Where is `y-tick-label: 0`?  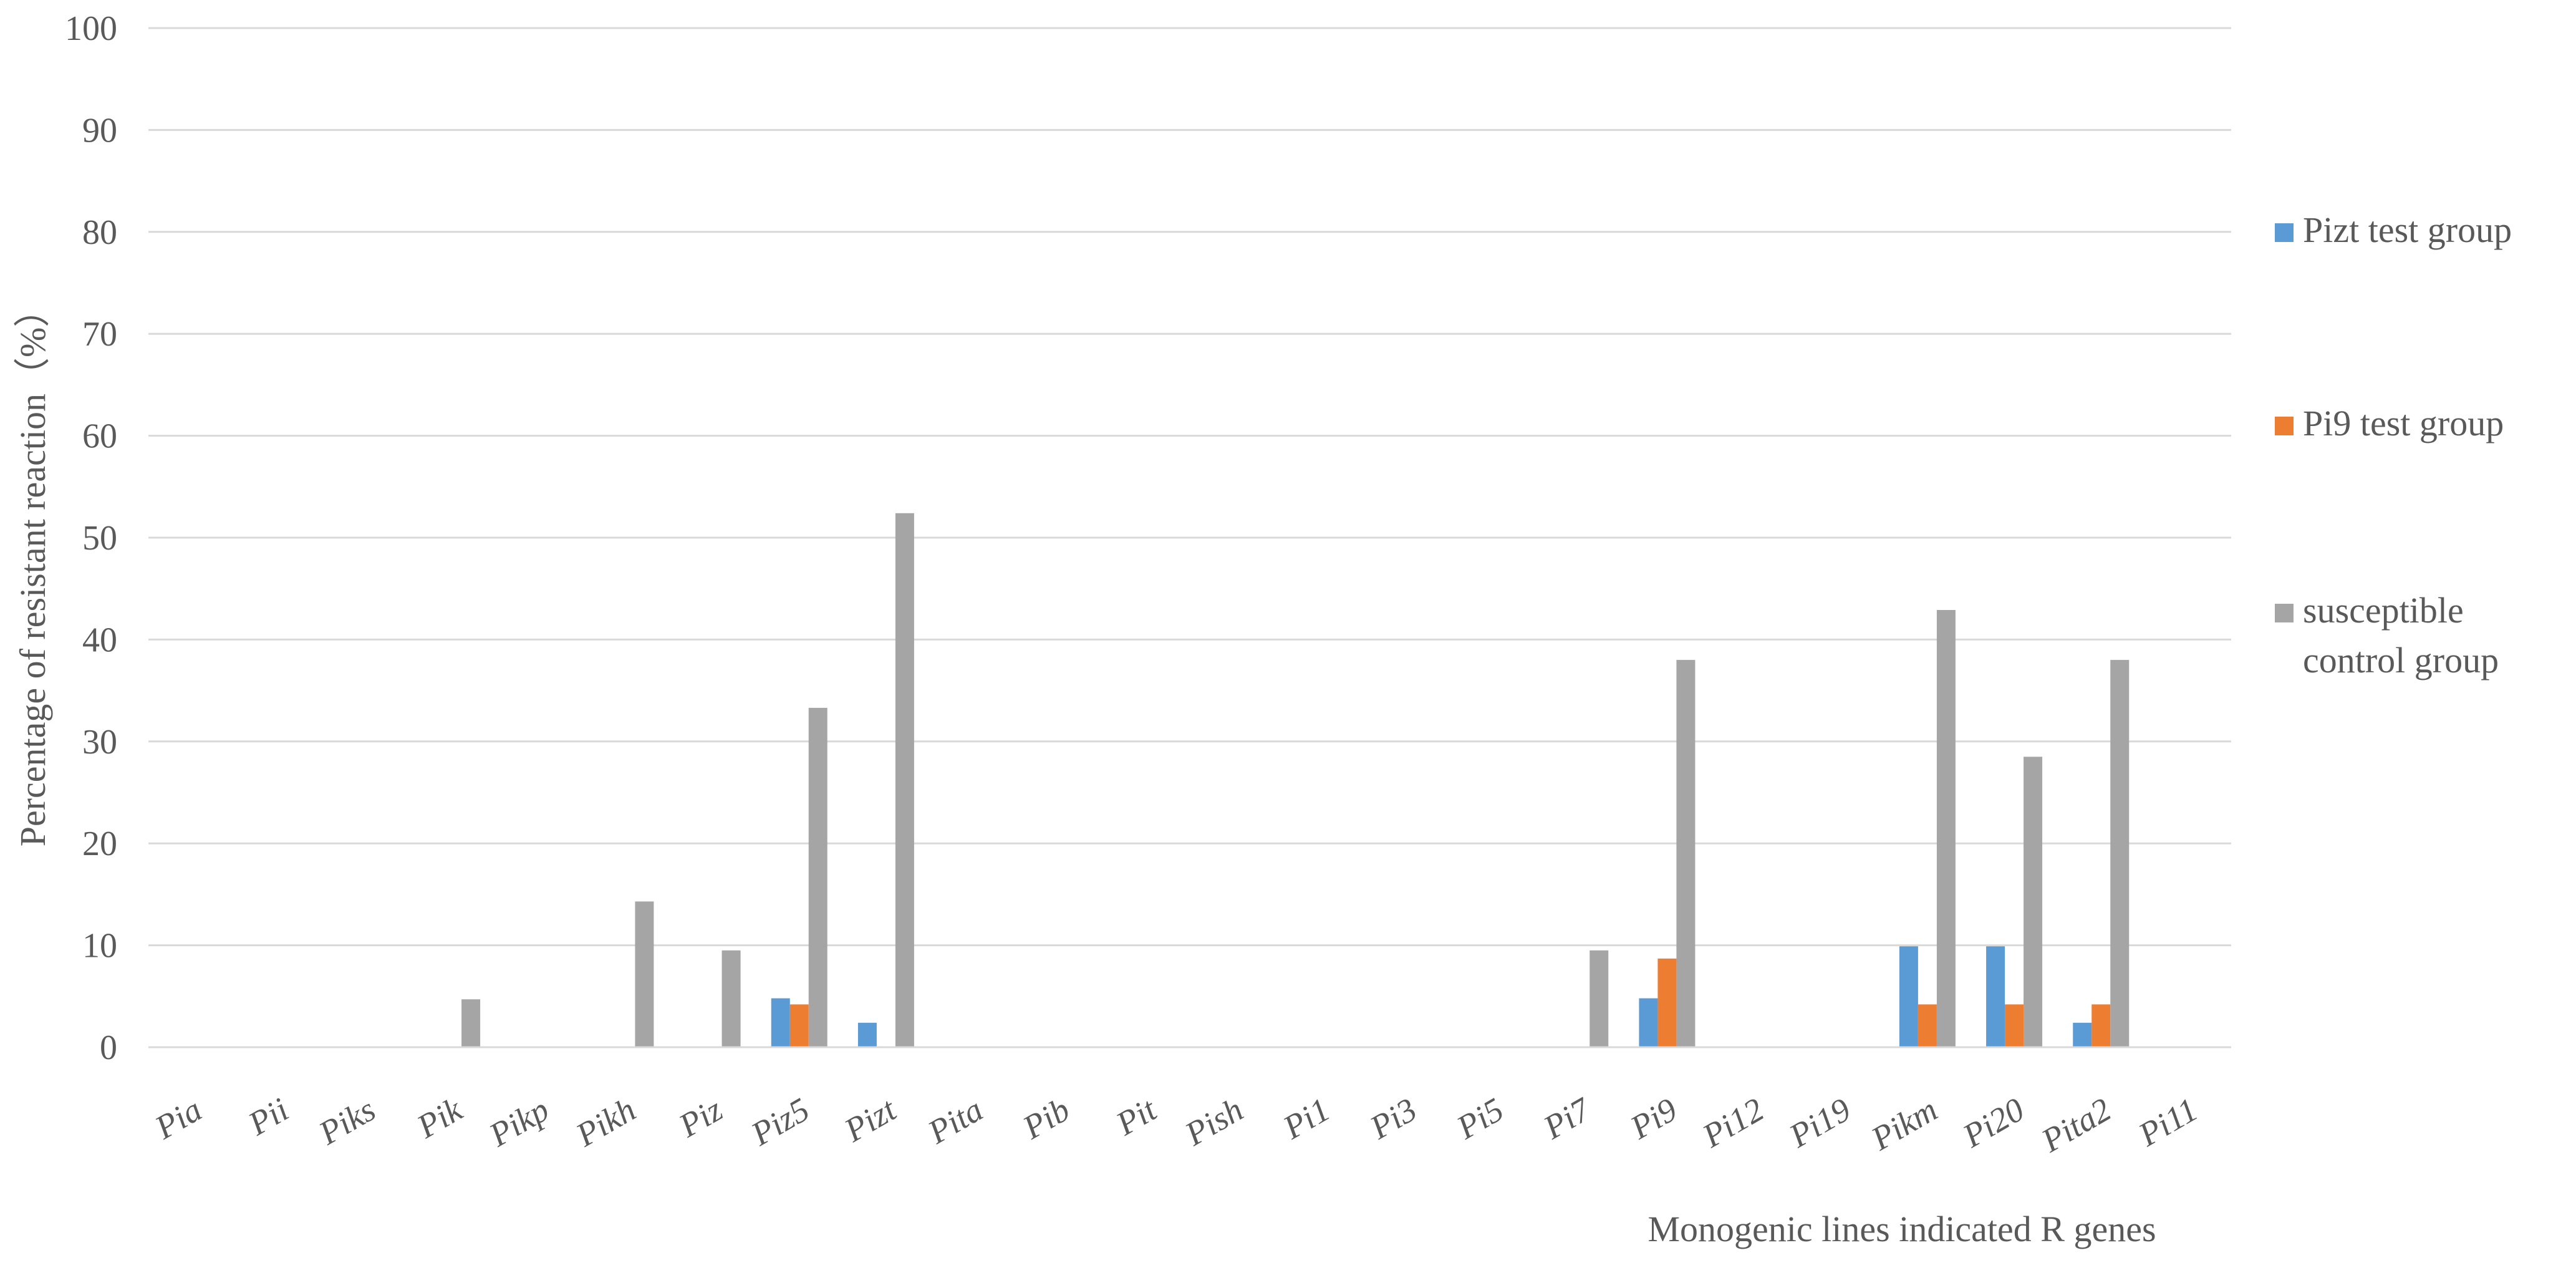 y-tick-label: 0 is located at coordinates (108, 1047).